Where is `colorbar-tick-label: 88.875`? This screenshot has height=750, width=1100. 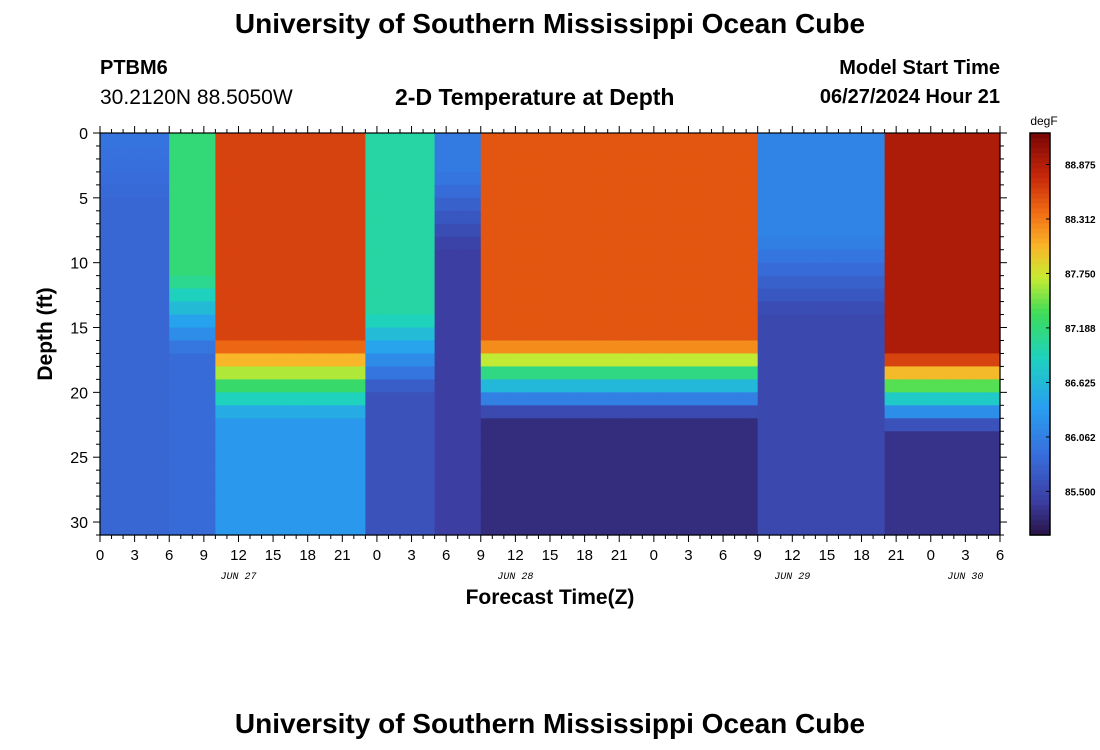
colorbar-tick-label: 88.875 is located at coordinates (1080, 165).